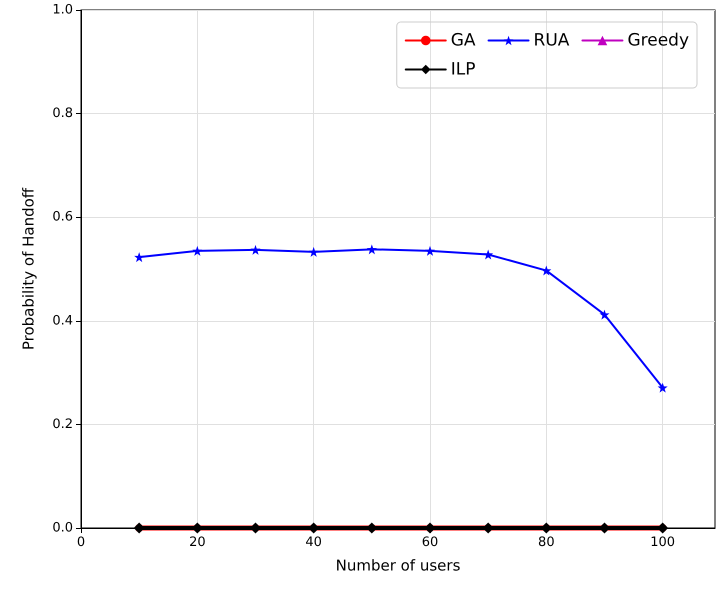 The height and width of the screenshot is (592, 717). I want to click on legend-label: Greedy, so click(658, 40).